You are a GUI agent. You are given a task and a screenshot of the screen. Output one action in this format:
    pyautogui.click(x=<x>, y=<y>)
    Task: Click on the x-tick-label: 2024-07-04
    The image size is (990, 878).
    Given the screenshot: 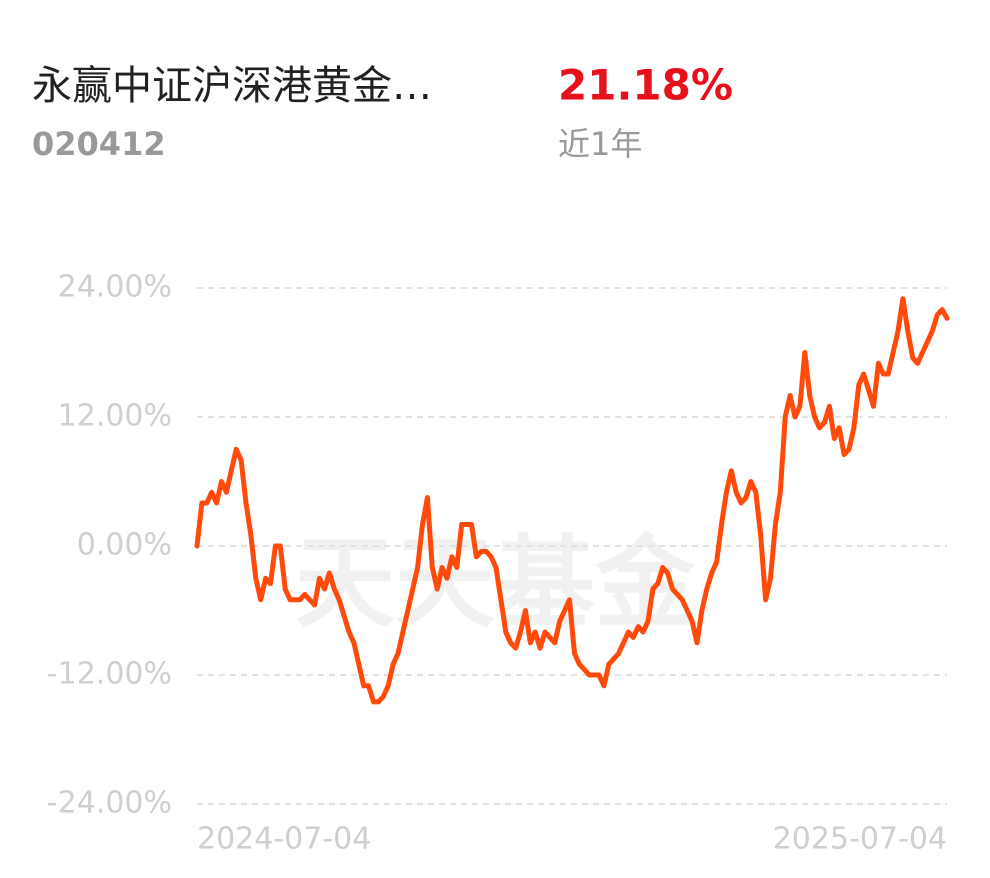 What is the action you would take?
    pyautogui.click(x=284, y=839)
    